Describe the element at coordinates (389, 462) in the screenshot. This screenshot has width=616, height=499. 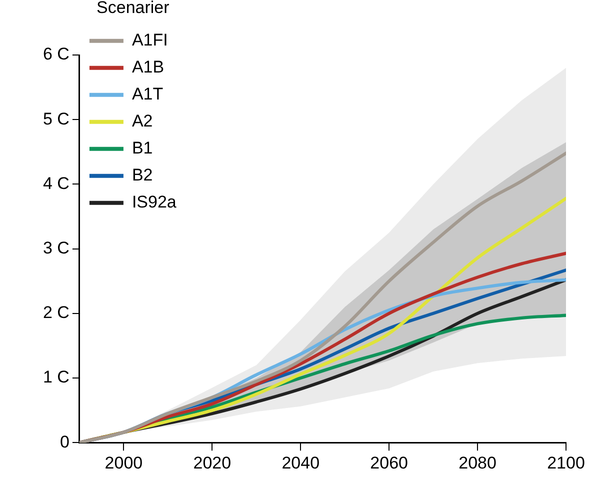
I see `x-tick-label: 2060` at that location.